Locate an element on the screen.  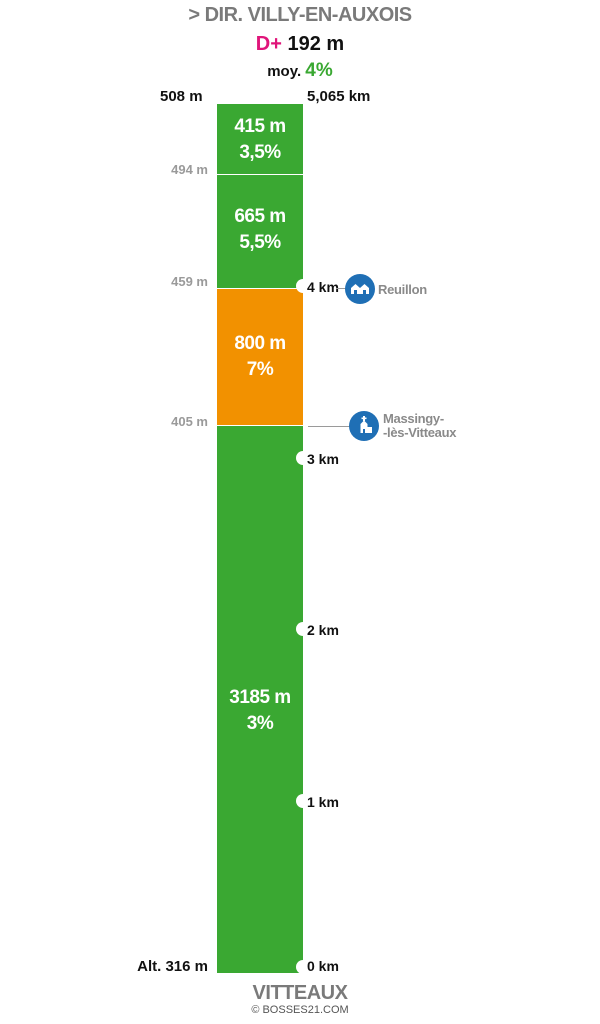
poi-label-massingy-line1: Massingy- is located at coordinates (413, 418).